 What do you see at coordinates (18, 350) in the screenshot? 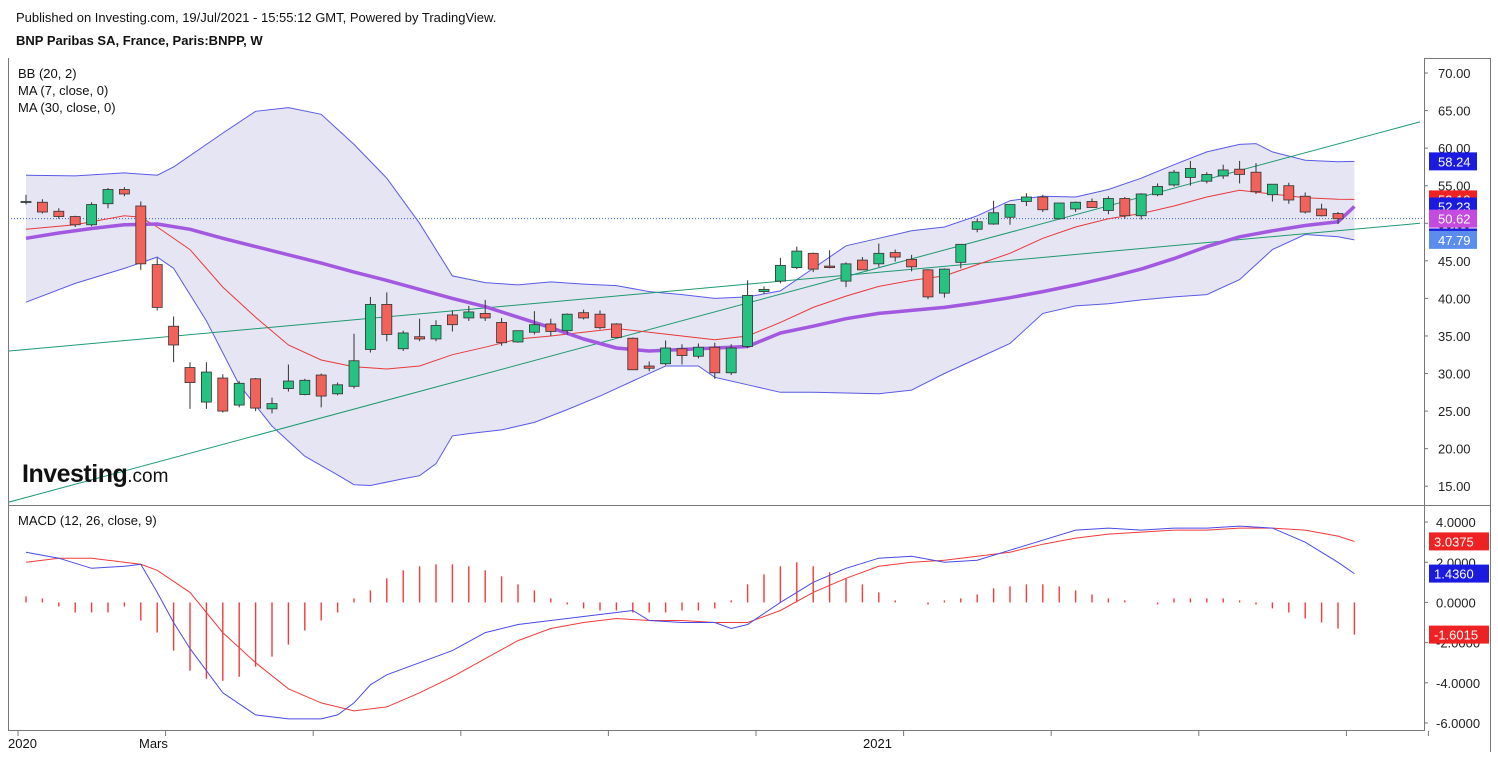
I see `trend-line-upper-ext` at bounding box center [18, 350].